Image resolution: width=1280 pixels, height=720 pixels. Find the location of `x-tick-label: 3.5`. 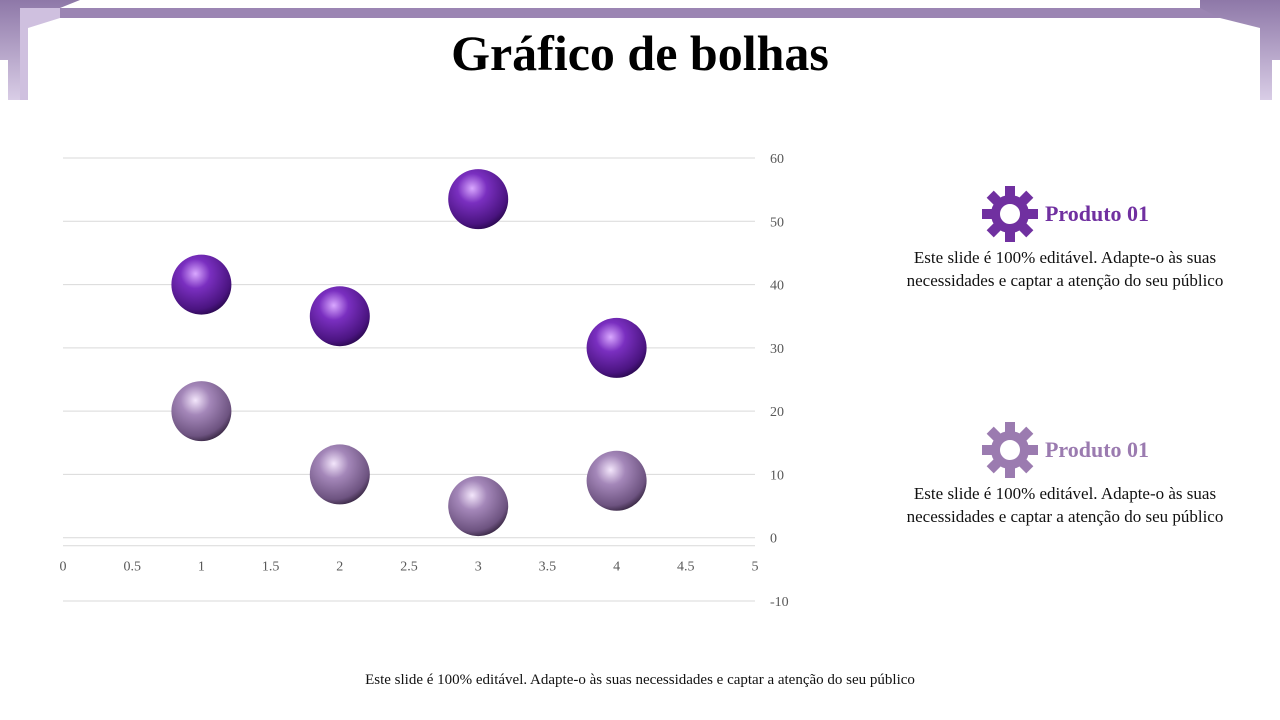

x-tick-label: 3.5 is located at coordinates (548, 567).